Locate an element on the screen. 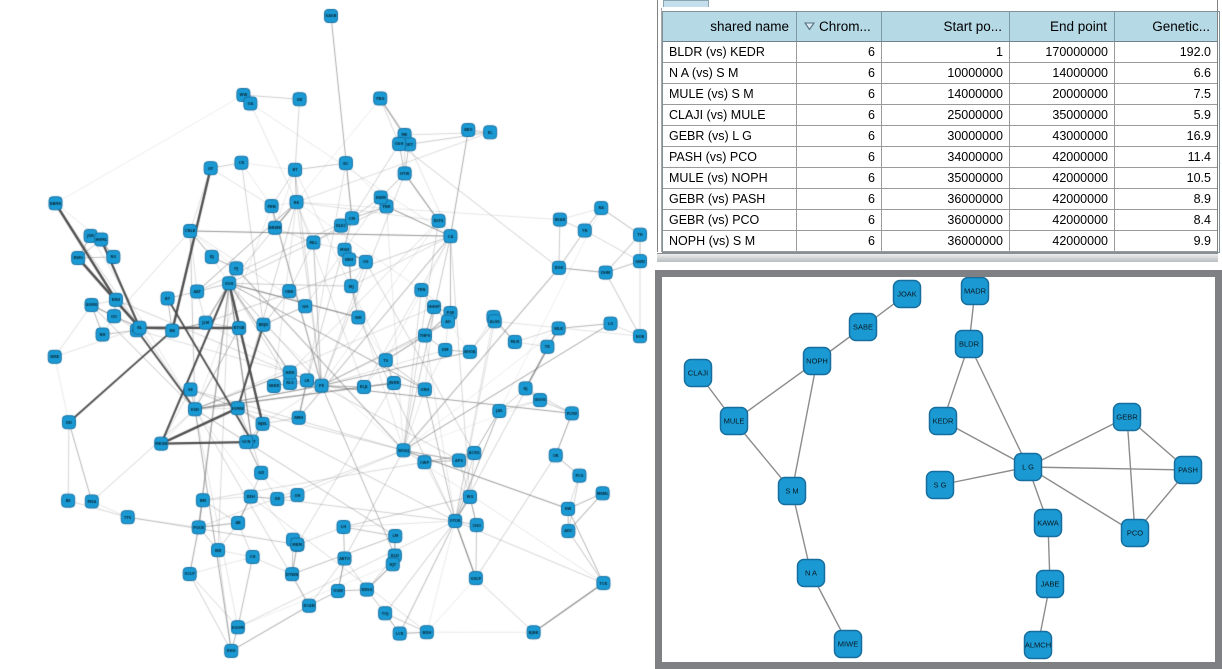  table-cell: GEBR (vs) PASH is located at coordinates (730, 199).